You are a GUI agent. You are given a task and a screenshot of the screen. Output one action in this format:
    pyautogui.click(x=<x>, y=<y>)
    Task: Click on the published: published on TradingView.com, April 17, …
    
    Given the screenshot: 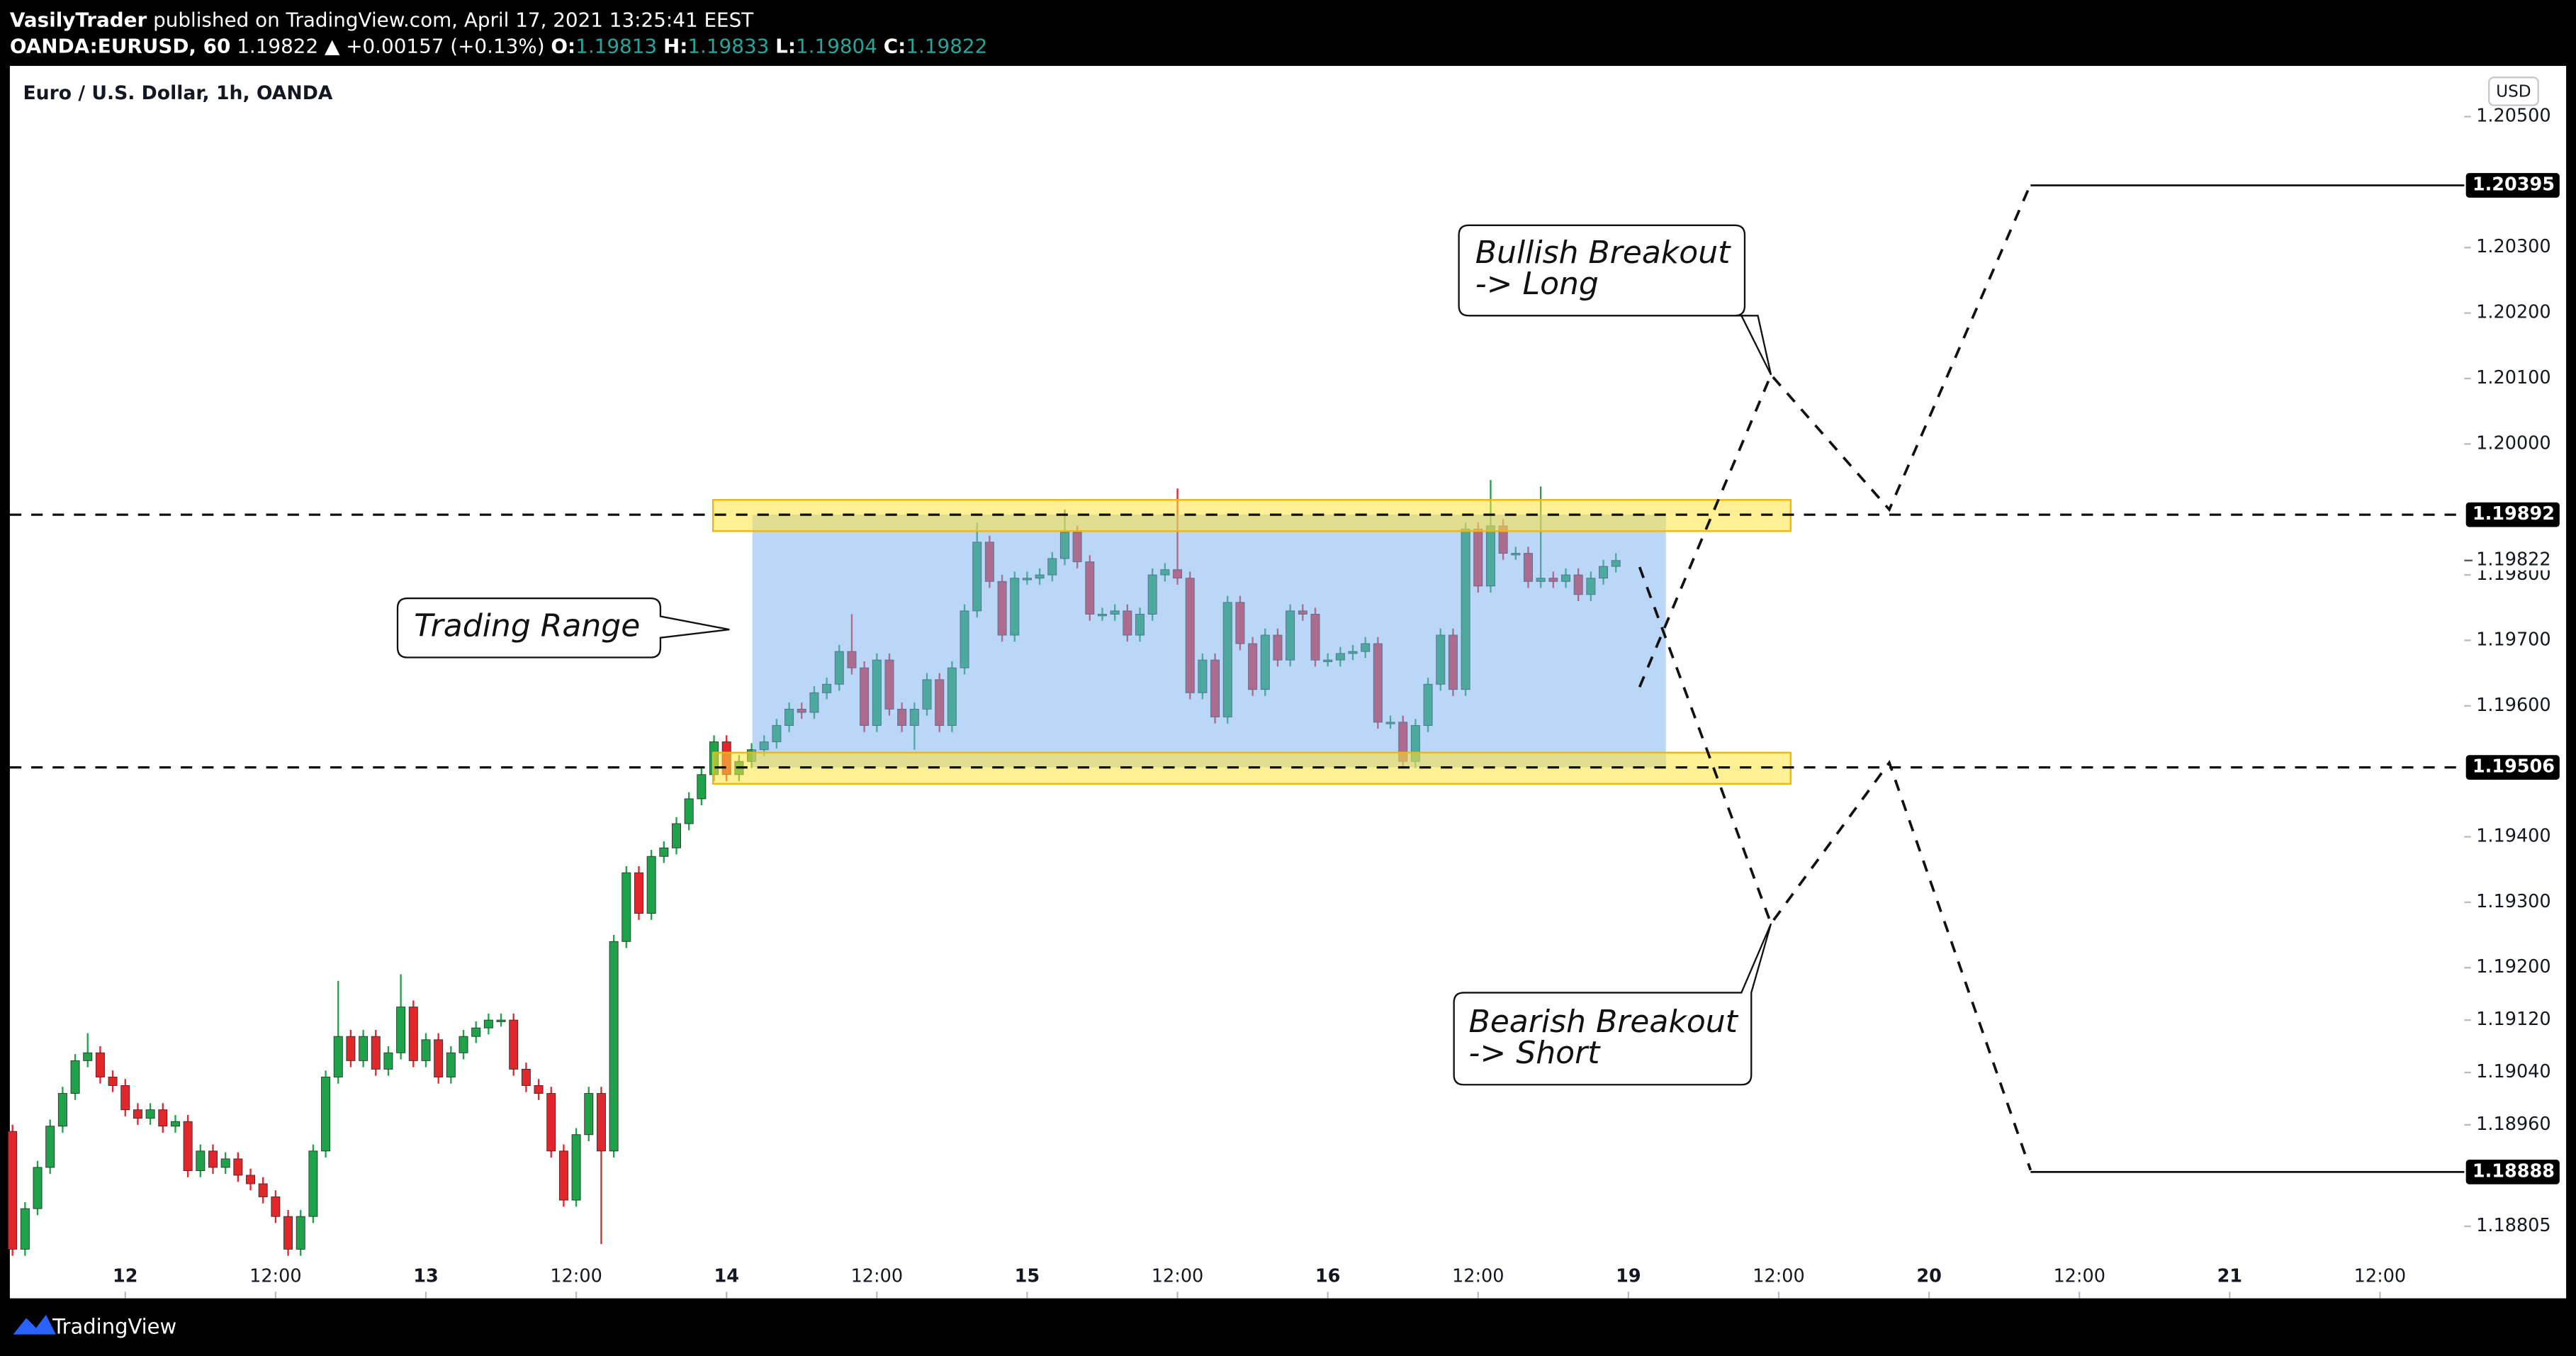 What is the action you would take?
    pyautogui.click(x=453, y=19)
    